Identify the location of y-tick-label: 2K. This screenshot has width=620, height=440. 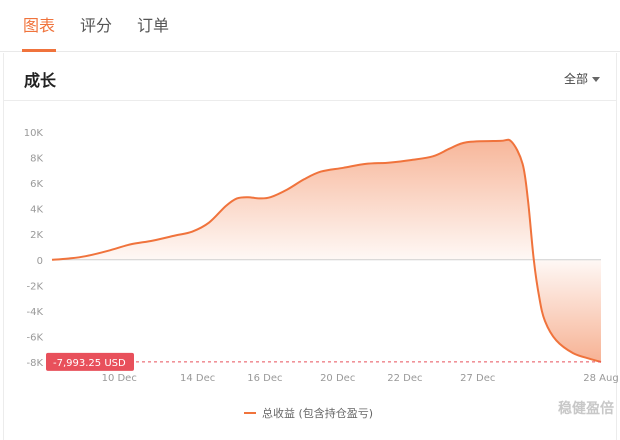
(36, 235).